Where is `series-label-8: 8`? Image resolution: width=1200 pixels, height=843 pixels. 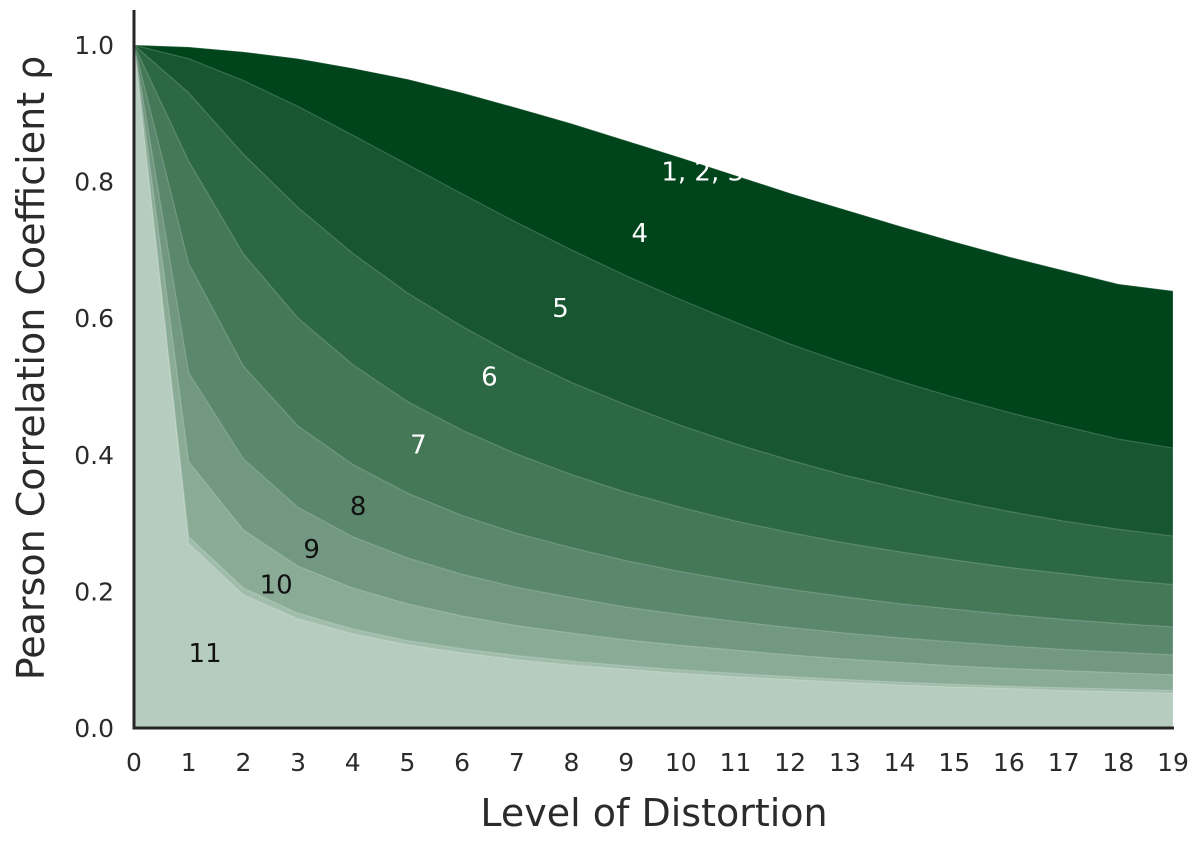 series-label-8: 8 is located at coordinates (358, 507).